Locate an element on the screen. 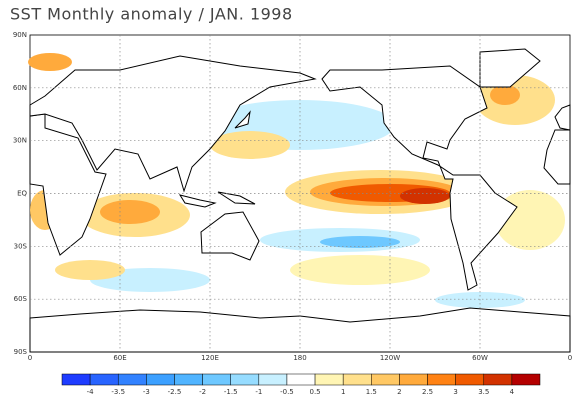 This screenshot has height=400, width=588. lon-label: 120E is located at coordinates (210, 358).